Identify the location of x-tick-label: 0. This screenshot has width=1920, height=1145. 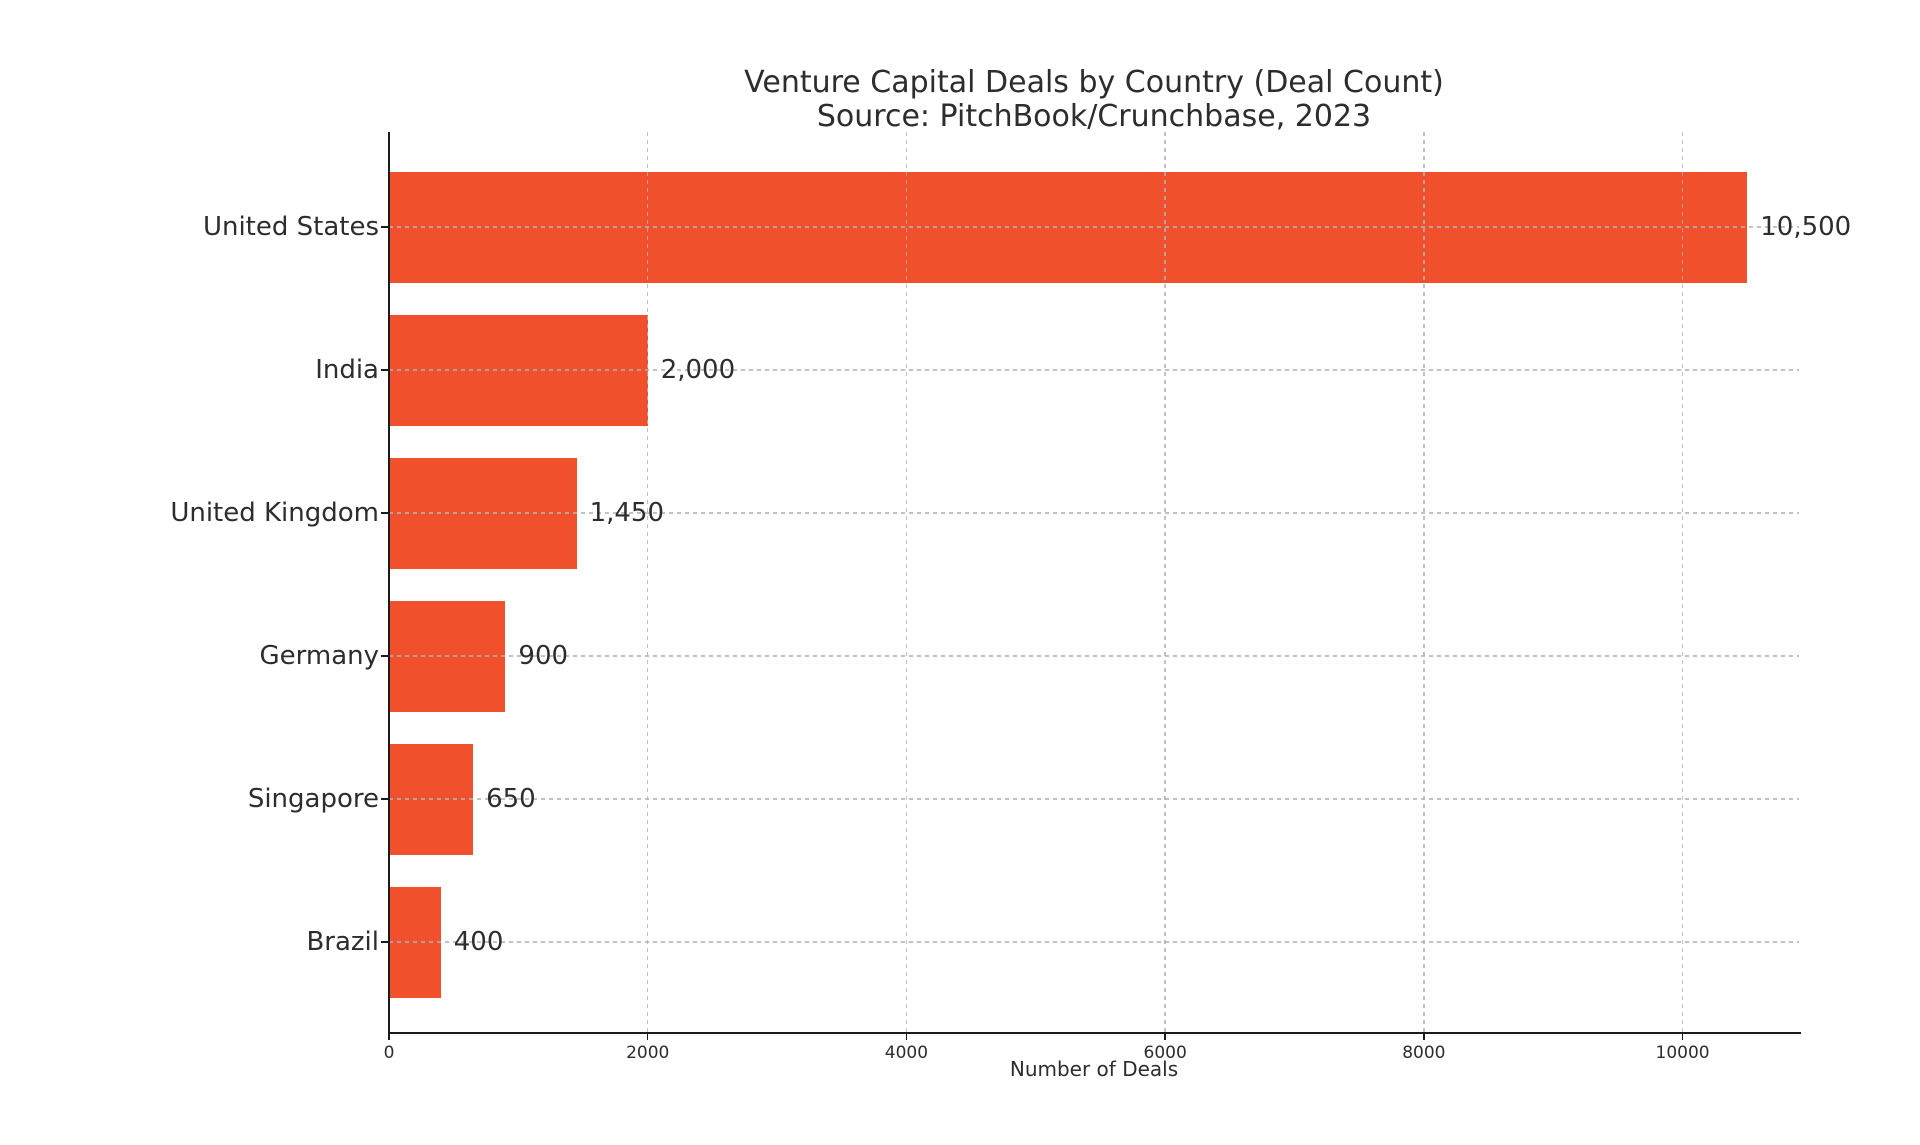
(389, 1053).